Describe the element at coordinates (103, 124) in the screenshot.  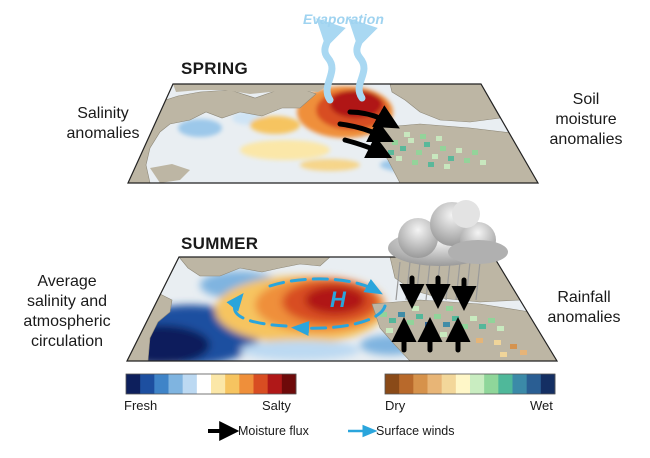
I see `spring-left-label: Salinity anomalies` at that location.